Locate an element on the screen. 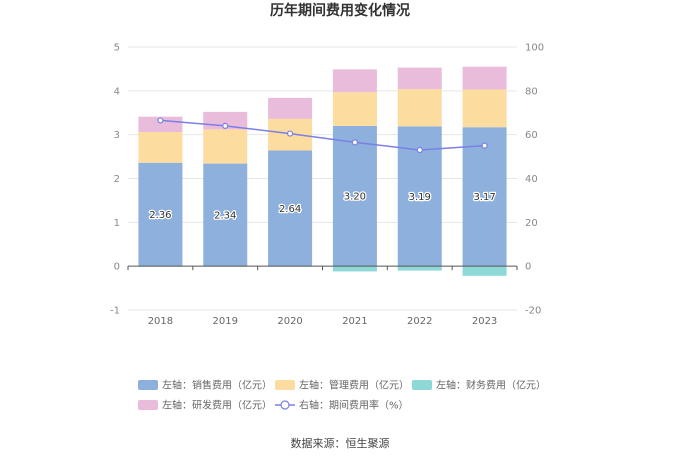 The image size is (680, 460). source-label: 数据来源：恒生聚源 is located at coordinates (340, 443).